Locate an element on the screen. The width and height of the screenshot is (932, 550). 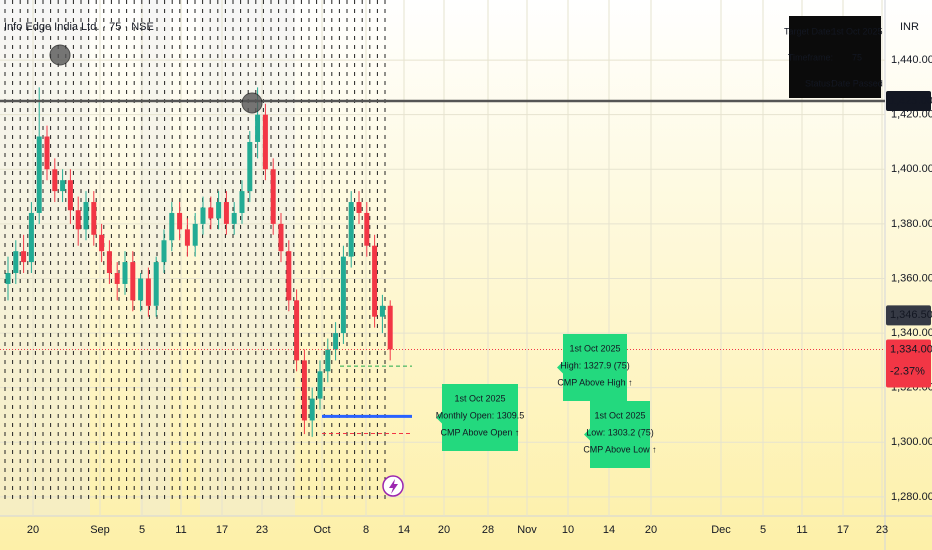
y-tick-label: 1,360.00 is located at coordinates (911, 278).